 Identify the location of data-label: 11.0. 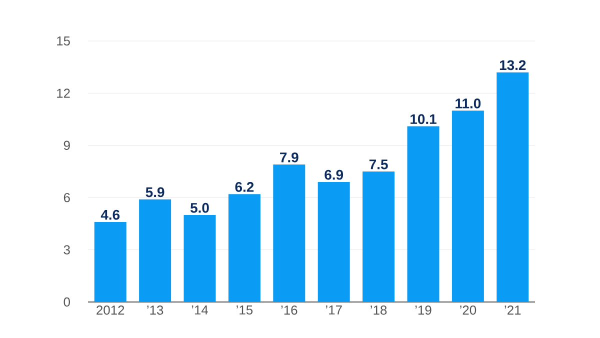
(468, 103).